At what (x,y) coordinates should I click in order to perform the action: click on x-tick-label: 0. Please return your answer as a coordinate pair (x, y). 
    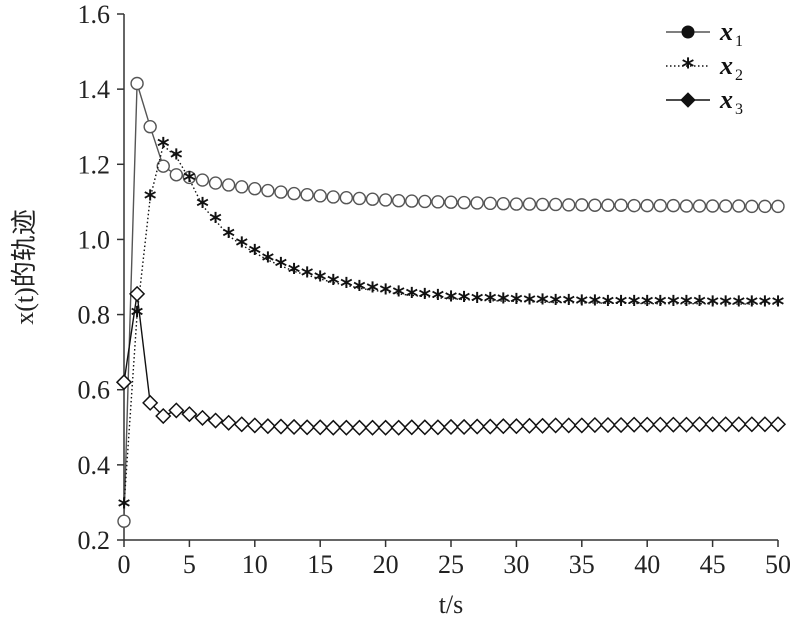
    Looking at the image, I should click on (124, 564).